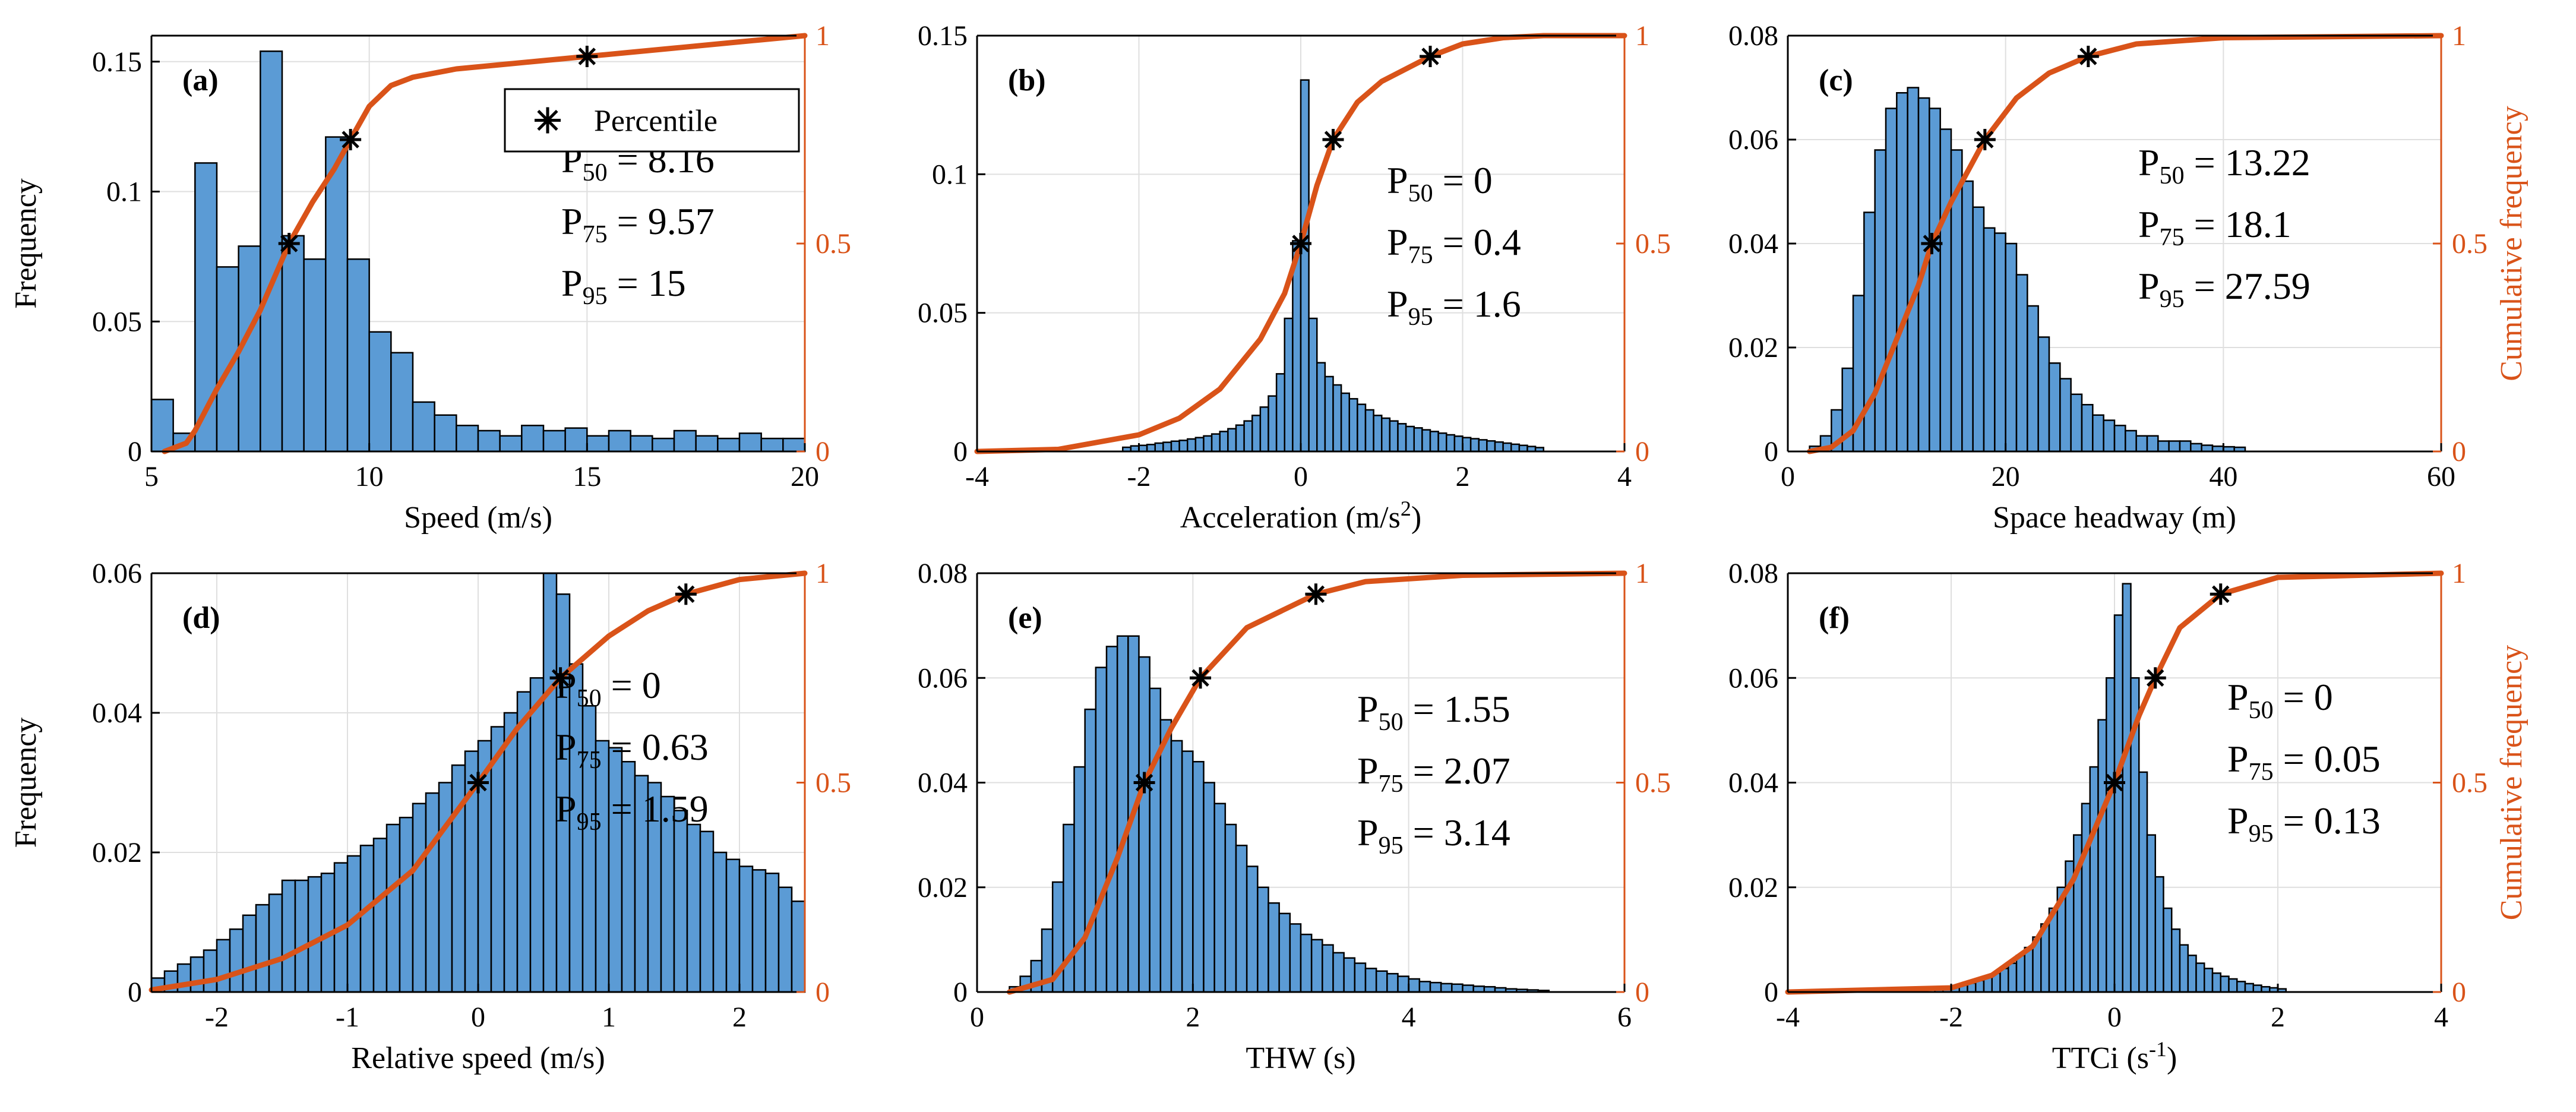  Describe the element at coordinates (1027, 80) in the screenshot. I see `panel-label: (b)` at that location.